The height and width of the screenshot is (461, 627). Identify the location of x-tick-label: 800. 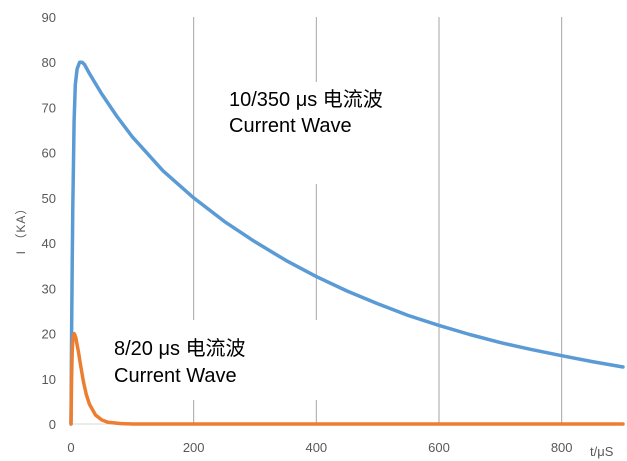
(562, 447).